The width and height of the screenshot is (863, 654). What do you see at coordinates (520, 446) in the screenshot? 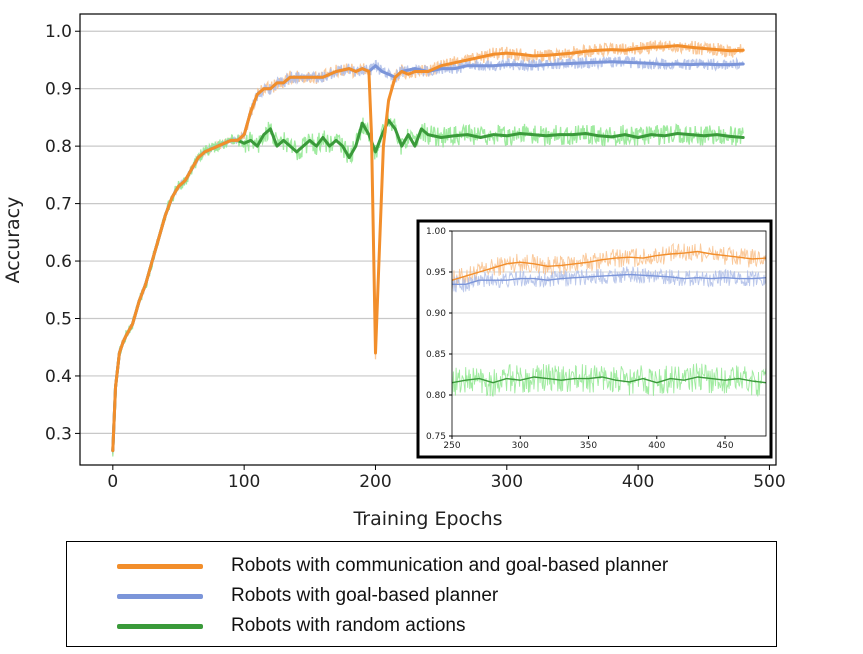
I see `inset-x-tick-label: 300` at bounding box center [520, 446].